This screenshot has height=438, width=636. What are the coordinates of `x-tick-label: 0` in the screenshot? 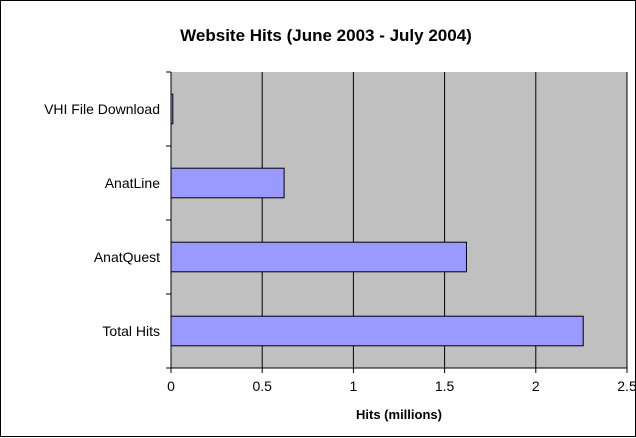 It's located at (171, 386).